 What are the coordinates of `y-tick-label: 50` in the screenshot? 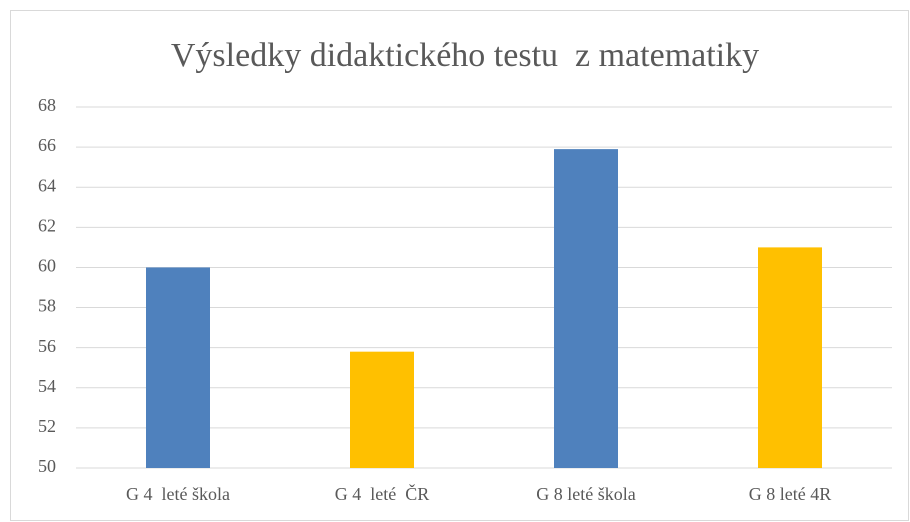 It's located at (47, 466).